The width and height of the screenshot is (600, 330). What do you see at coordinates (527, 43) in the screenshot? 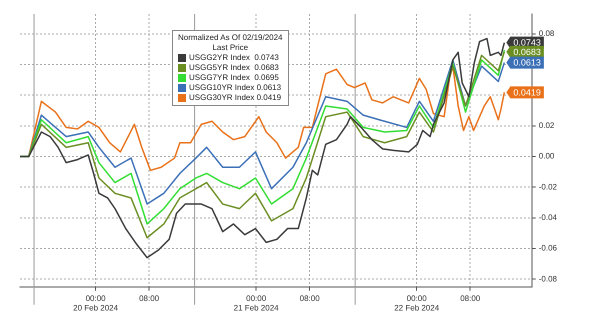
I see `data-label: 0.0743` at bounding box center [527, 43].